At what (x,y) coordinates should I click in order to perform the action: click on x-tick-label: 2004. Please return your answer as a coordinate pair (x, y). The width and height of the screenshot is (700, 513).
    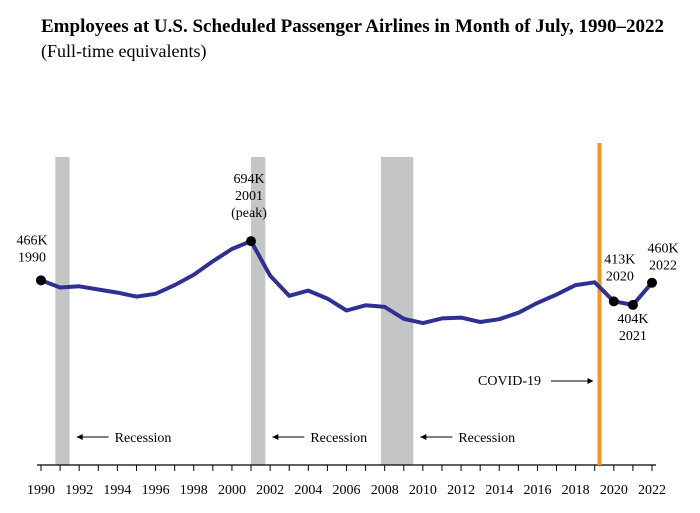
    Looking at the image, I should click on (308, 490).